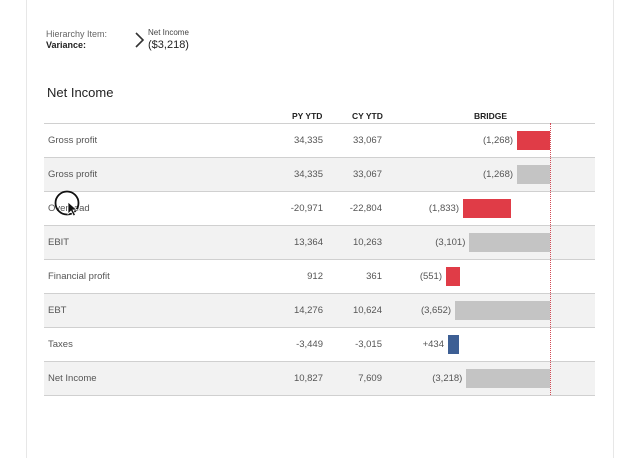 The width and height of the screenshot is (640, 458). Describe the element at coordinates (447, 378) in the screenshot. I see `bridge-delta-label: (3,218)` at that location.